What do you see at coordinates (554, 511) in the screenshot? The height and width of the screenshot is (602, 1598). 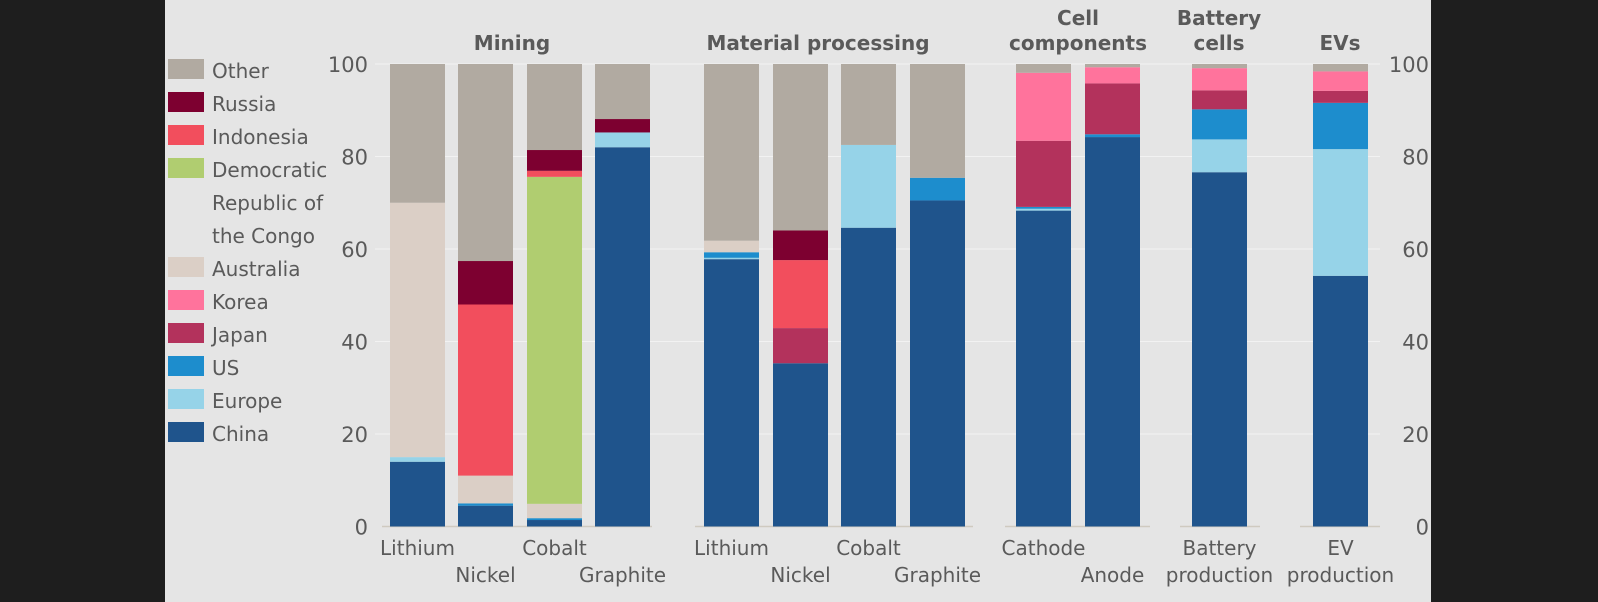 I see `bar-segment-mining-cobalt-australia` at bounding box center [554, 511].